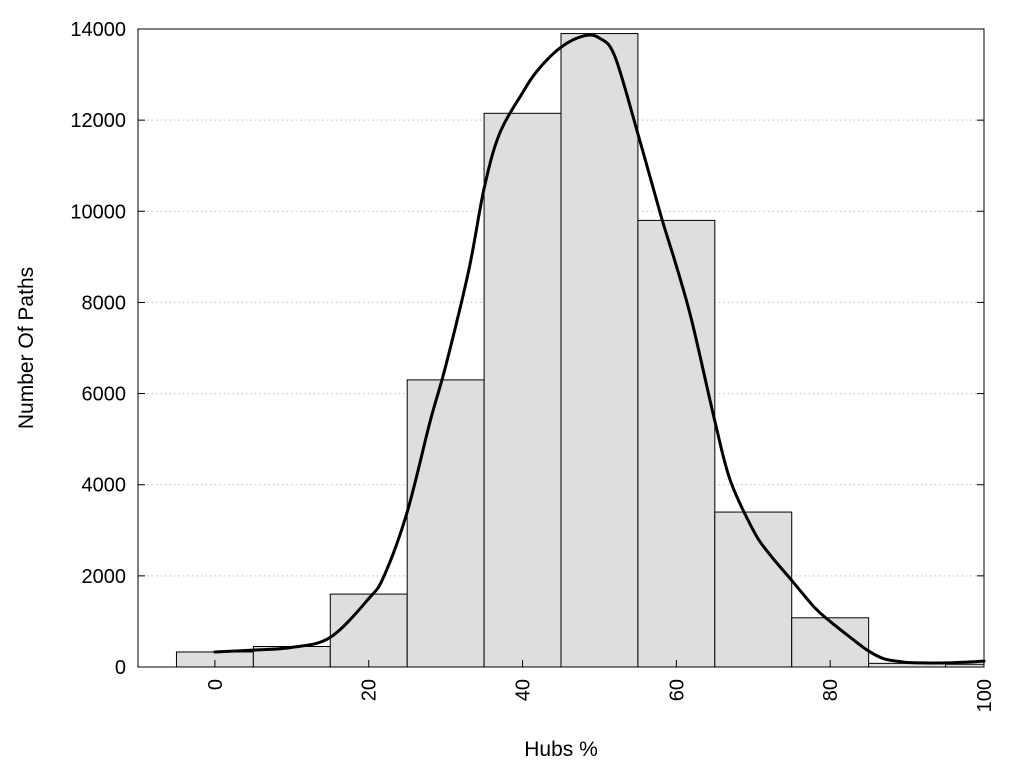  What do you see at coordinates (600, 695) in the screenshot?
I see `x-tick-labels: 0 20 40 60 80 100` at bounding box center [600, 695].